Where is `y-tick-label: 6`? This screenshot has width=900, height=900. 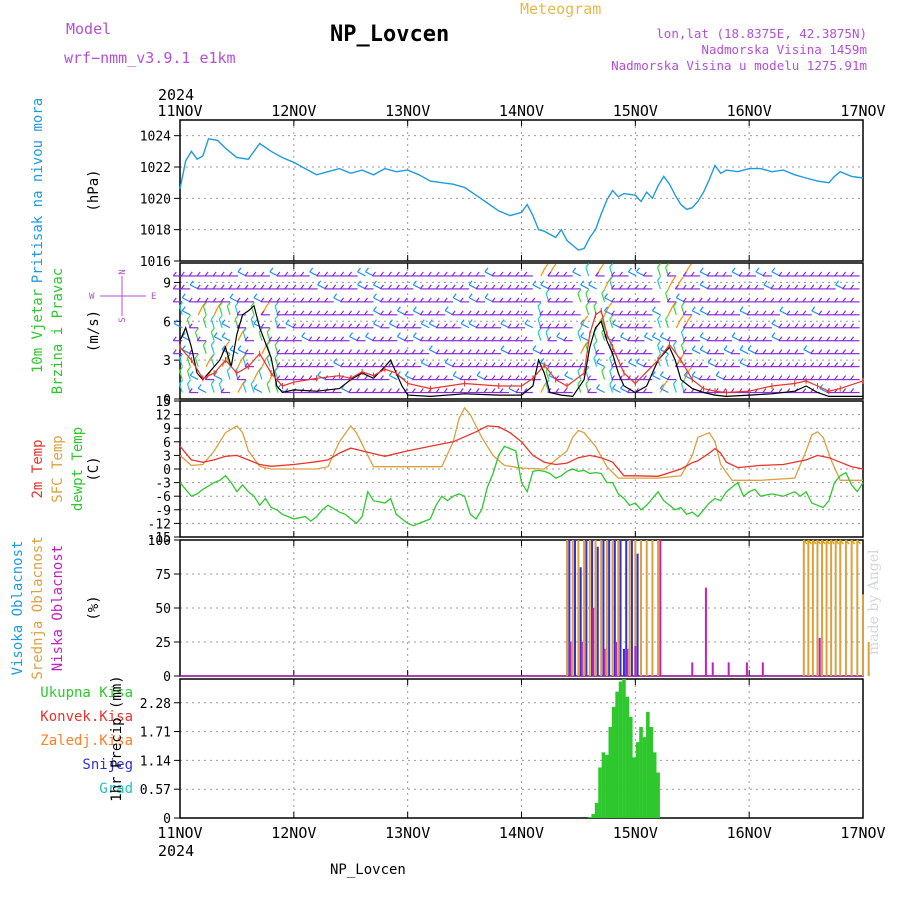 y-tick-label: 6 is located at coordinates (167, 443).